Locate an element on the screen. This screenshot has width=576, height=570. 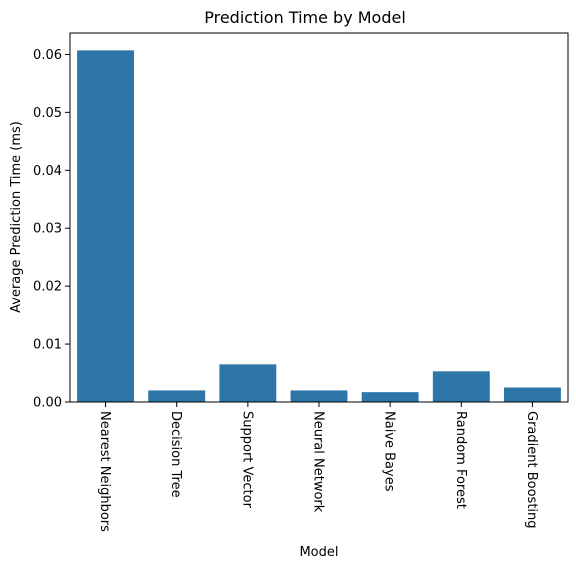
x-tick-label-1: Decision Tree is located at coordinates (175, 454).